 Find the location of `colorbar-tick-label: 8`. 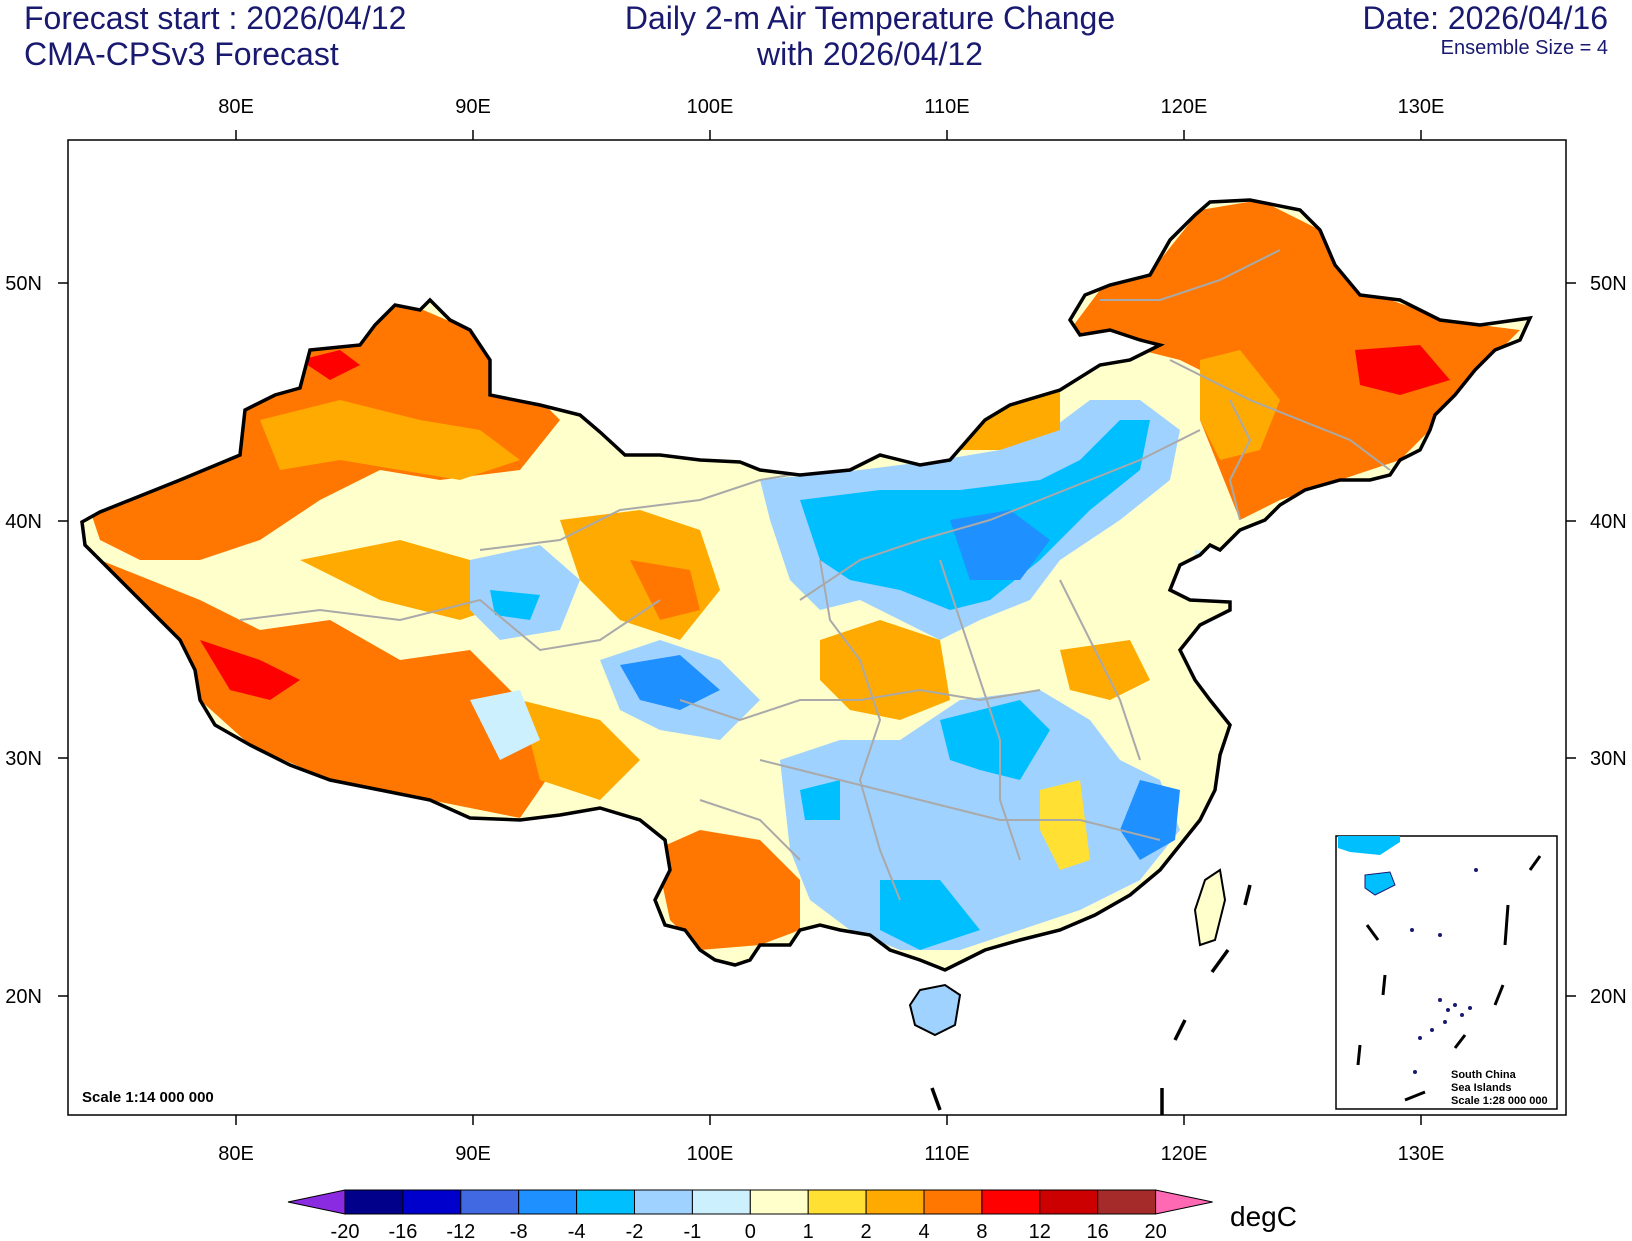

colorbar-tick-label: 8 is located at coordinates (981, 1231).